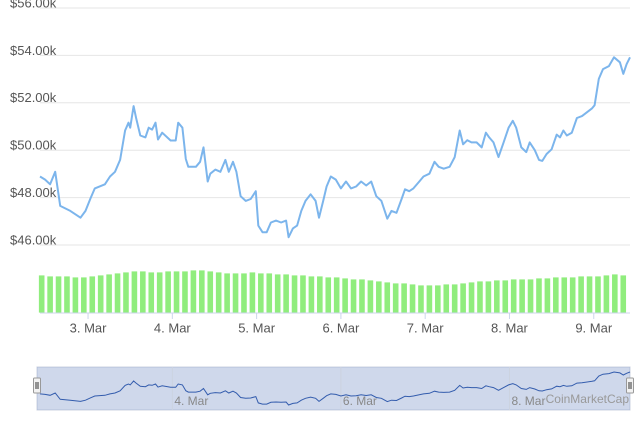 This screenshot has width=640, height=426. What do you see at coordinates (528, 401) in the screenshot?
I see `navigator-tick-label: 8. Mar` at bounding box center [528, 401].